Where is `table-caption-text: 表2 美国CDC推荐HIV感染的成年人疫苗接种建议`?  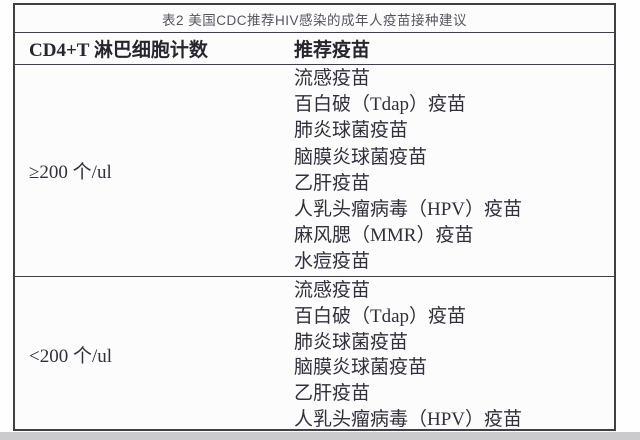 table-caption-text: 表2 美国CDC推荐HIV感染的成年人疫苗接种建议 is located at coordinates (314, 20).